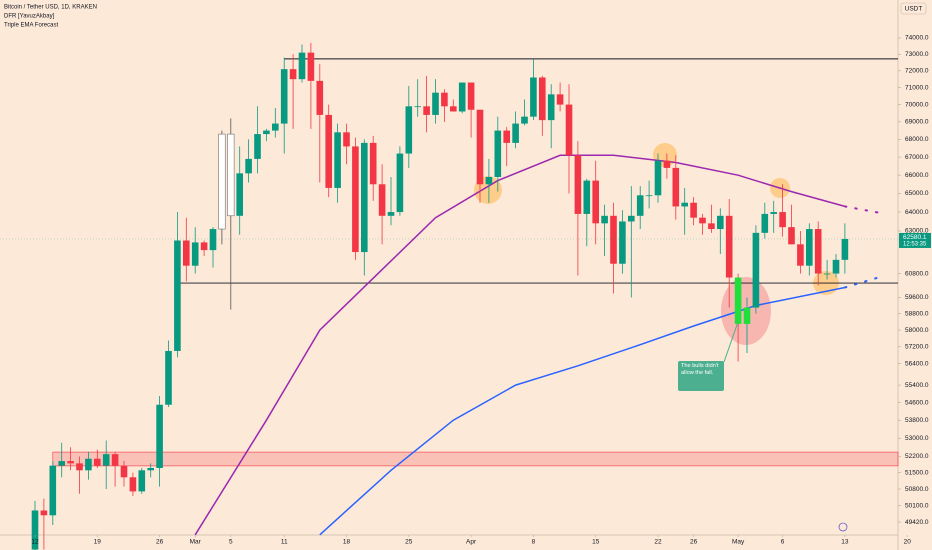 The image size is (932, 550). What do you see at coordinates (917, 139) in the screenshot?
I see `y-tick-label: 68000.0` at bounding box center [917, 139].